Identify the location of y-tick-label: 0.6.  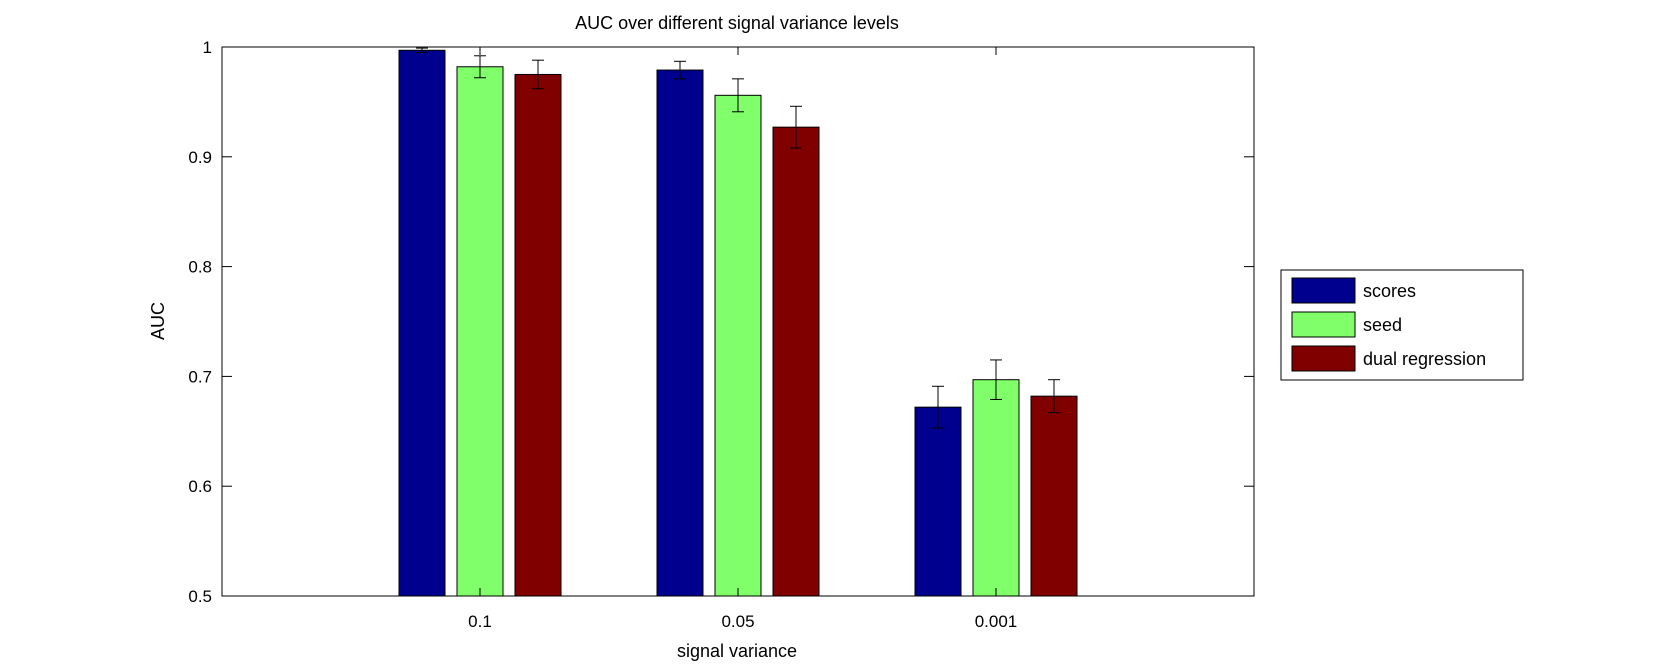
(200, 486).